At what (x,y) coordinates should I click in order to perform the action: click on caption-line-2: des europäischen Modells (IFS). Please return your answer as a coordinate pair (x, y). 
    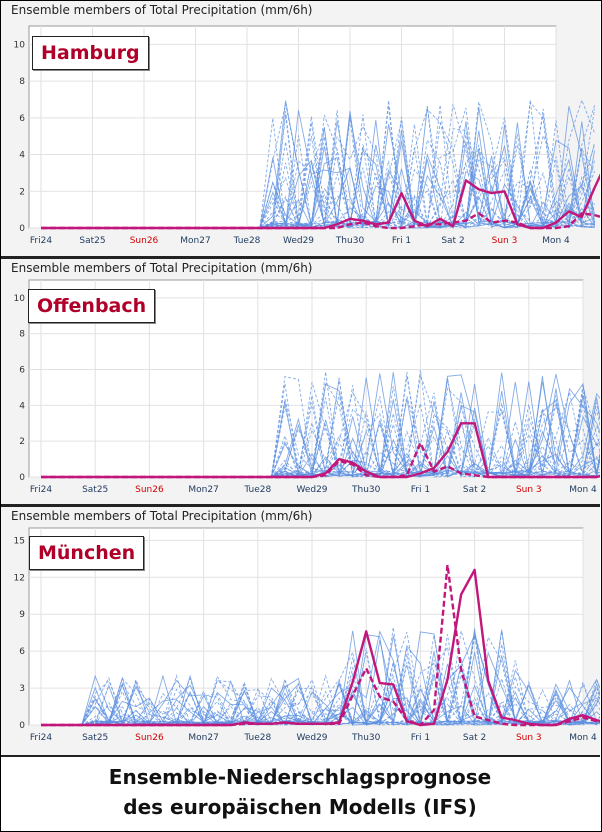
    Looking at the image, I should click on (300, 807).